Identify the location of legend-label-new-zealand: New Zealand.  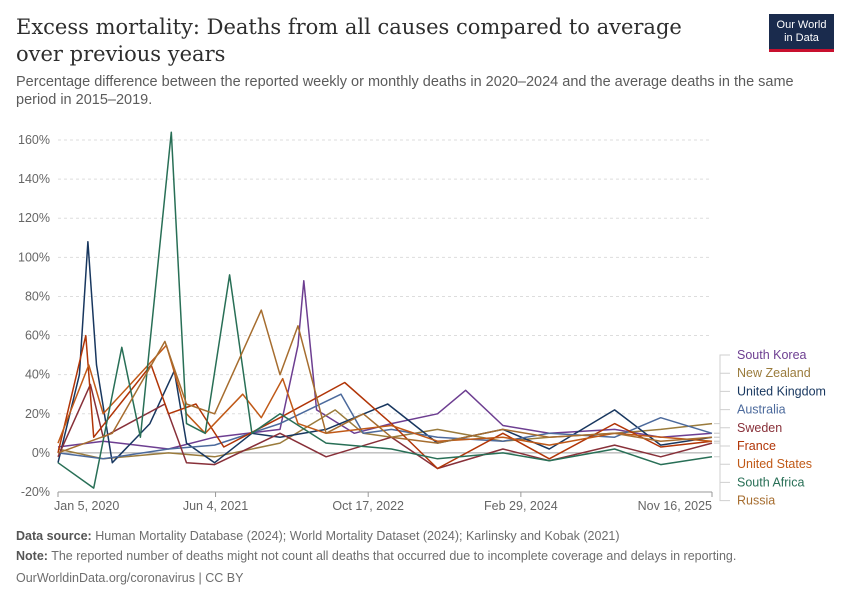
(774, 373).